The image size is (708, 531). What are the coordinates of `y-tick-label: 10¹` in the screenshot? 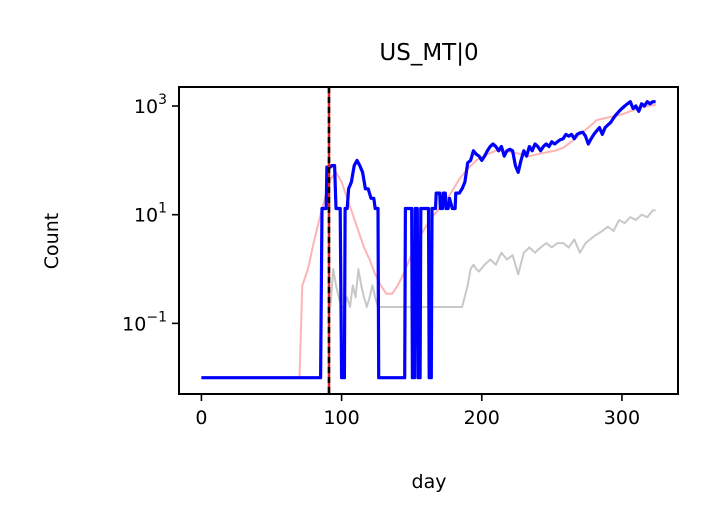 It's located at (150, 214).